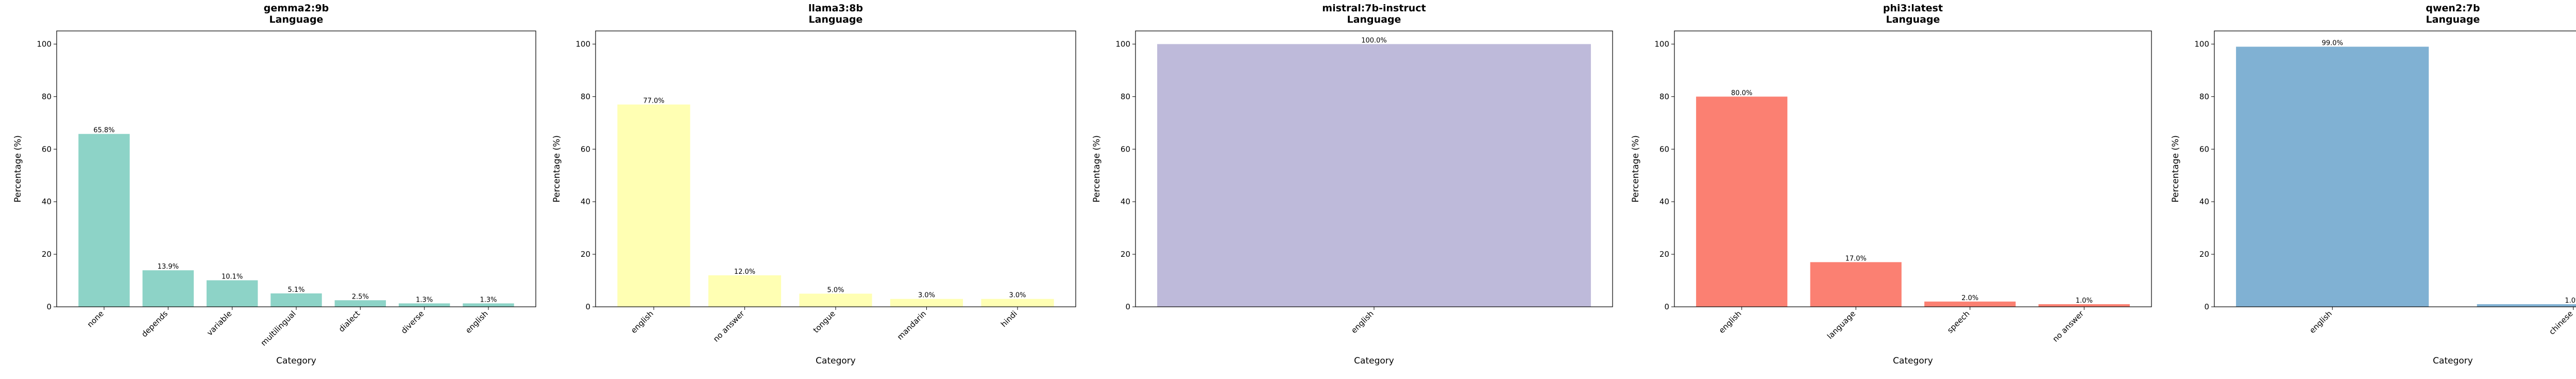  I want to click on x-tick-label: hindi, so click(1009, 319).